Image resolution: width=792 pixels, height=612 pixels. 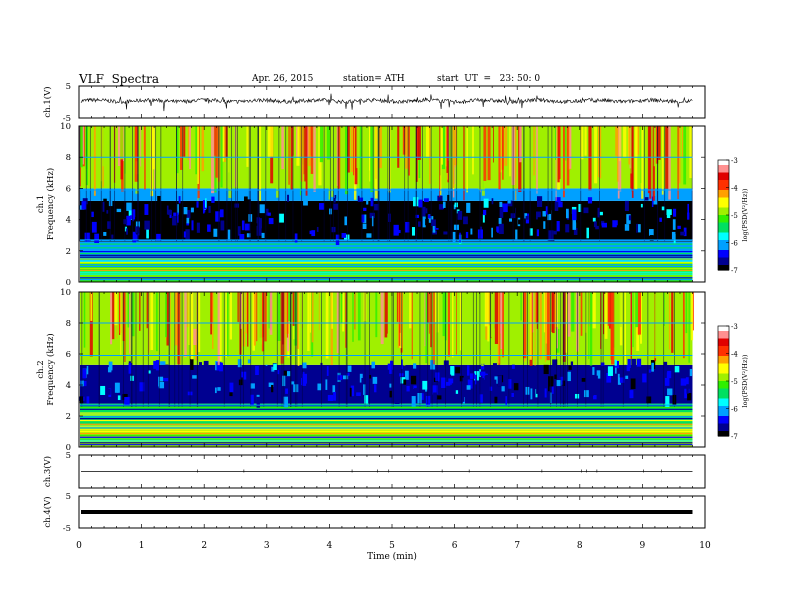 I want to click on ch2-colorbar-gradient, so click(x=723, y=381).